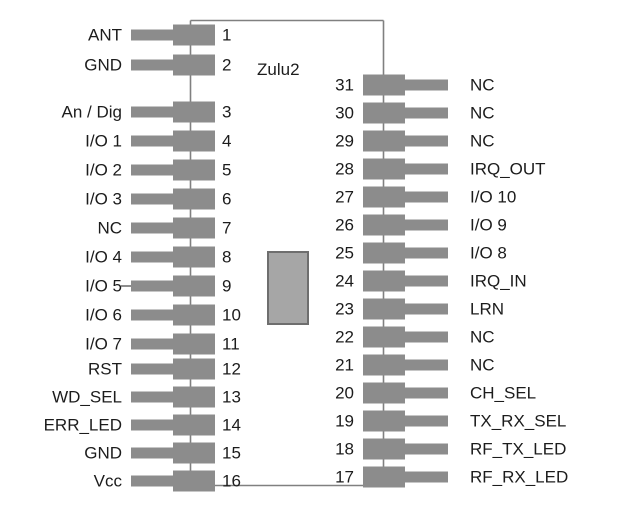 Image resolution: width=621 pixels, height=510 pixels. I want to click on left-pin-shapes, so click(168, 258).